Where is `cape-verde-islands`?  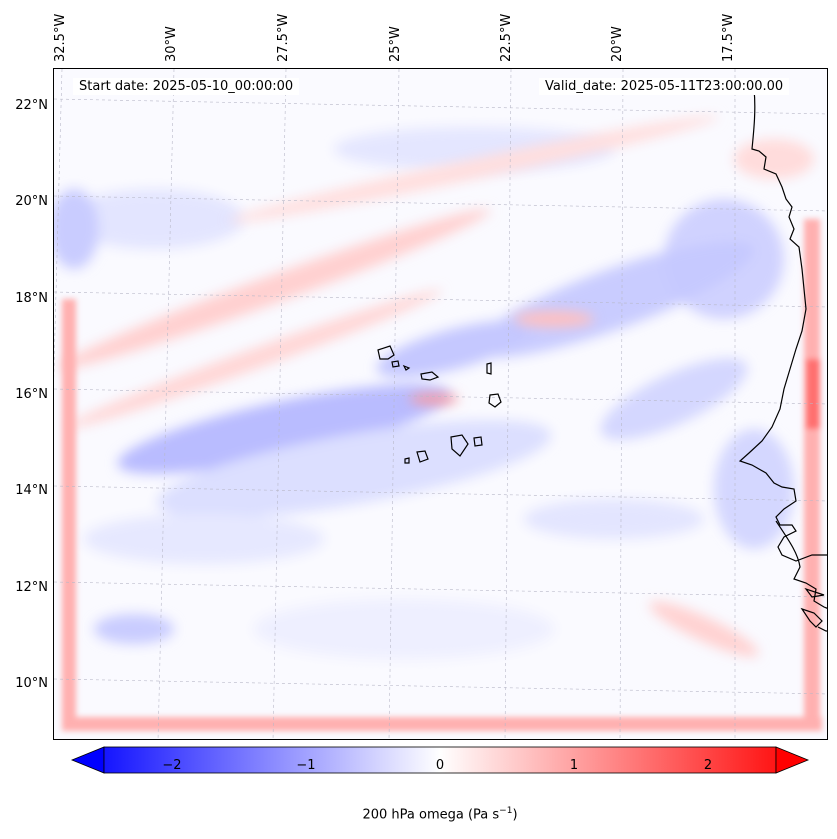 cape-verde-islands is located at coordinates (439, 404).